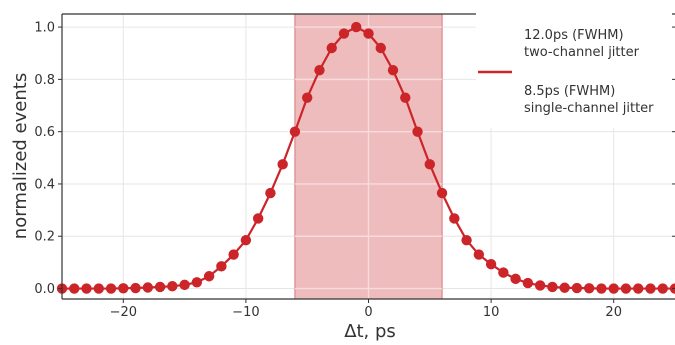 Image resolution: width=675 pixels, height=345 pixels. What do you see at coordinates (123, 312) in the screenshot?
I see `x-tick-label: −20` at bounding box center [123, 312].